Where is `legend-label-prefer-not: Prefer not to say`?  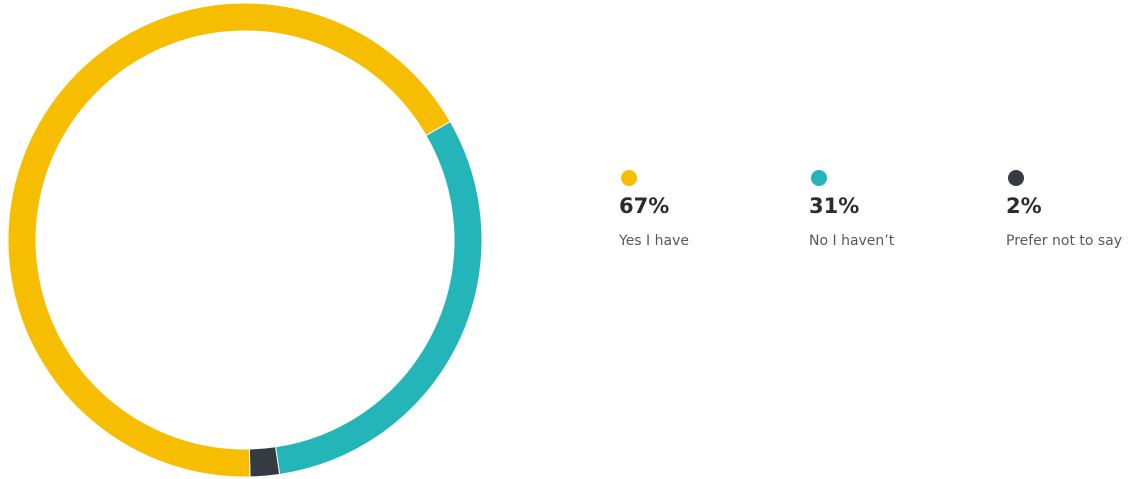
legend-label-prefer-not: Prefer not to say is located at coordinates (1064, 241).